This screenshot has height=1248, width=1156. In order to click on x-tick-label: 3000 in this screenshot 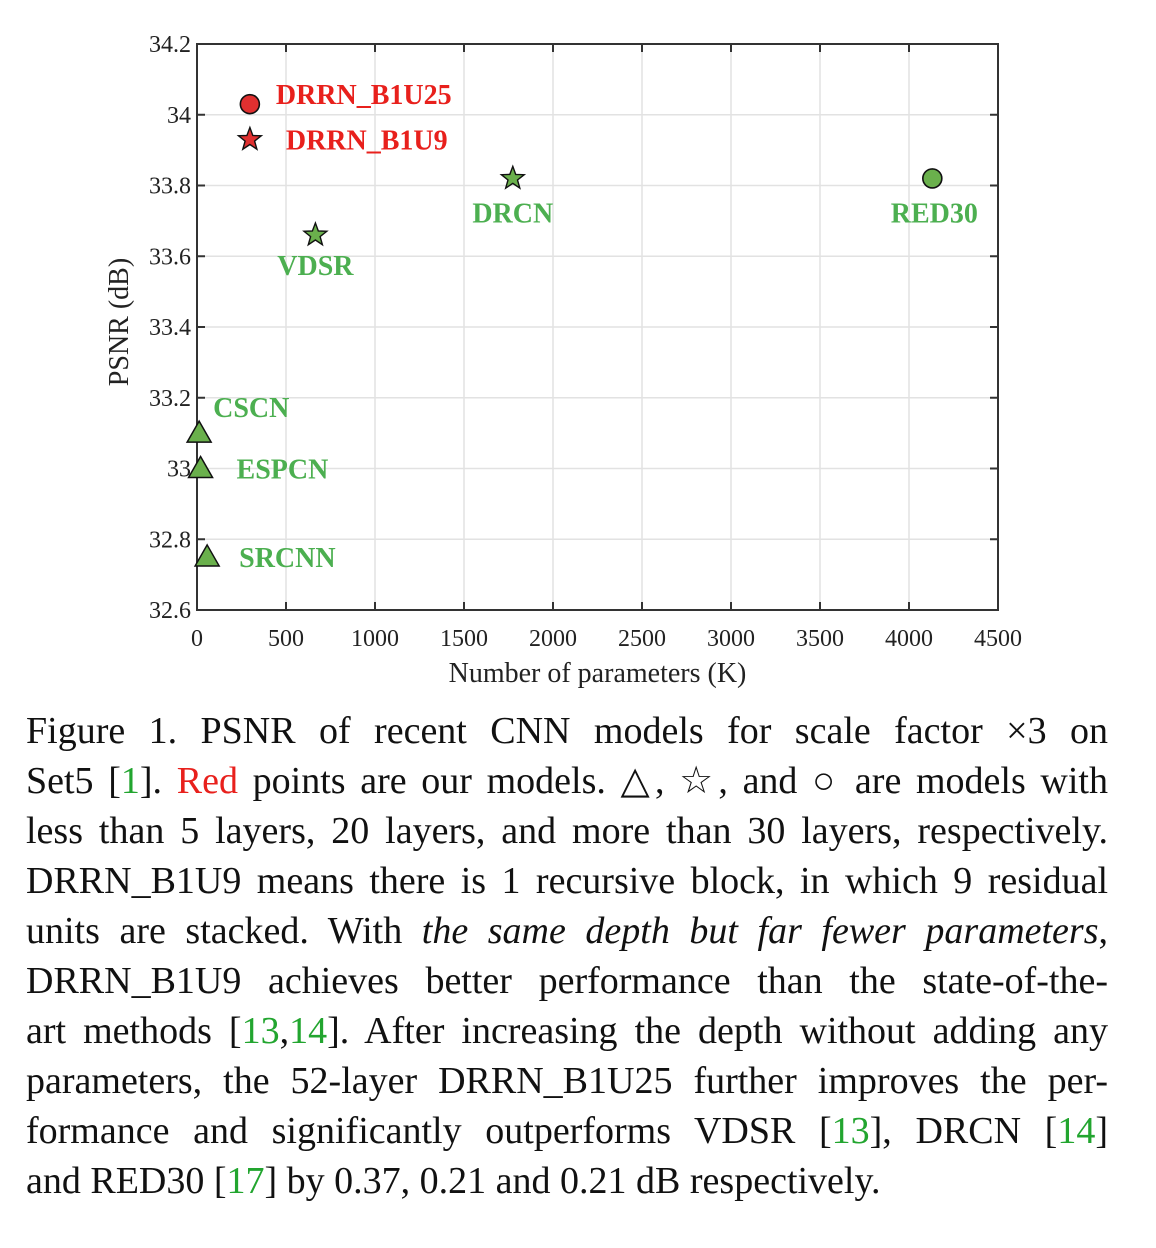, I will do `click(731, 639)`.